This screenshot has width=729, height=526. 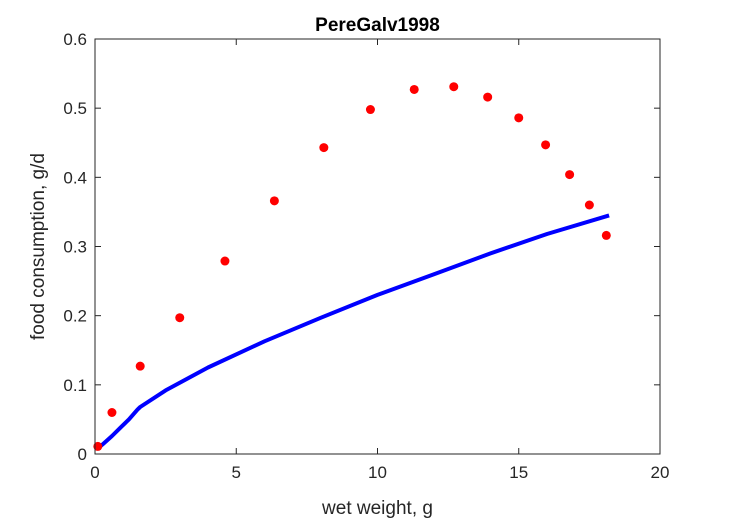 What do you see at coordinates (82, 454) in the screenshot?
I see `y-tick-label: 0` at bounding box center [82, 454].